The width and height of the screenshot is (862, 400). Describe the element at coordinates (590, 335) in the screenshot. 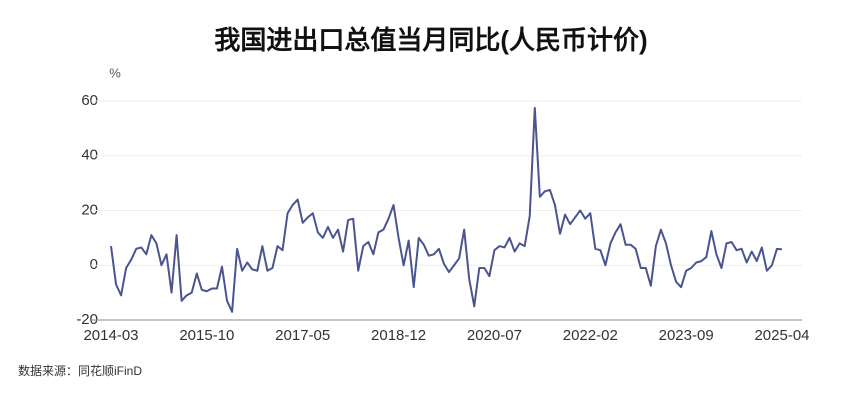

I see `x-tick-label: 2022-02` at that location.